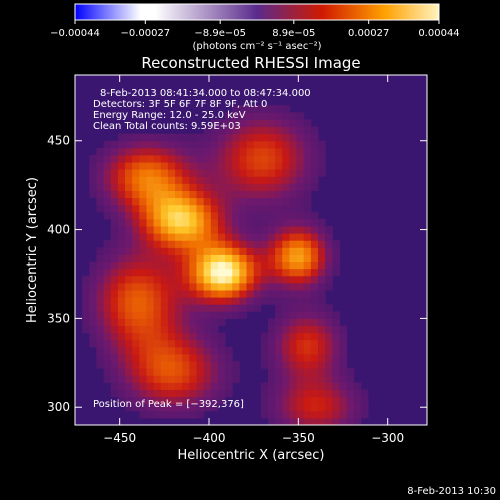  I want to click on peak-position-label: Position of Peak = [−392,376], so click(168, 404).